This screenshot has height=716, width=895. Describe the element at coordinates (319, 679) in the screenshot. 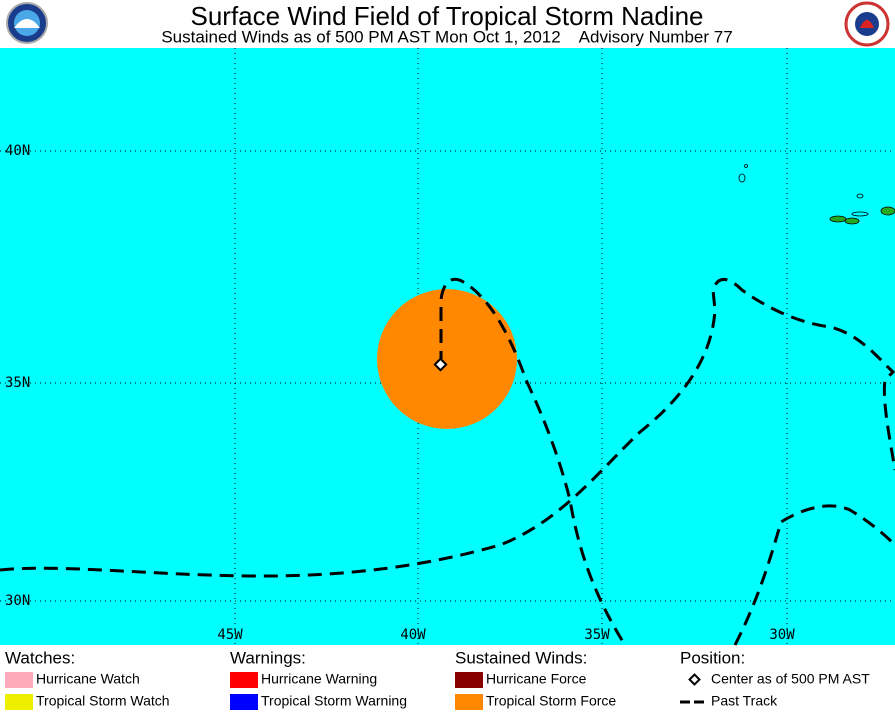

I see `legend-item: Hurricane Warning` at that location.